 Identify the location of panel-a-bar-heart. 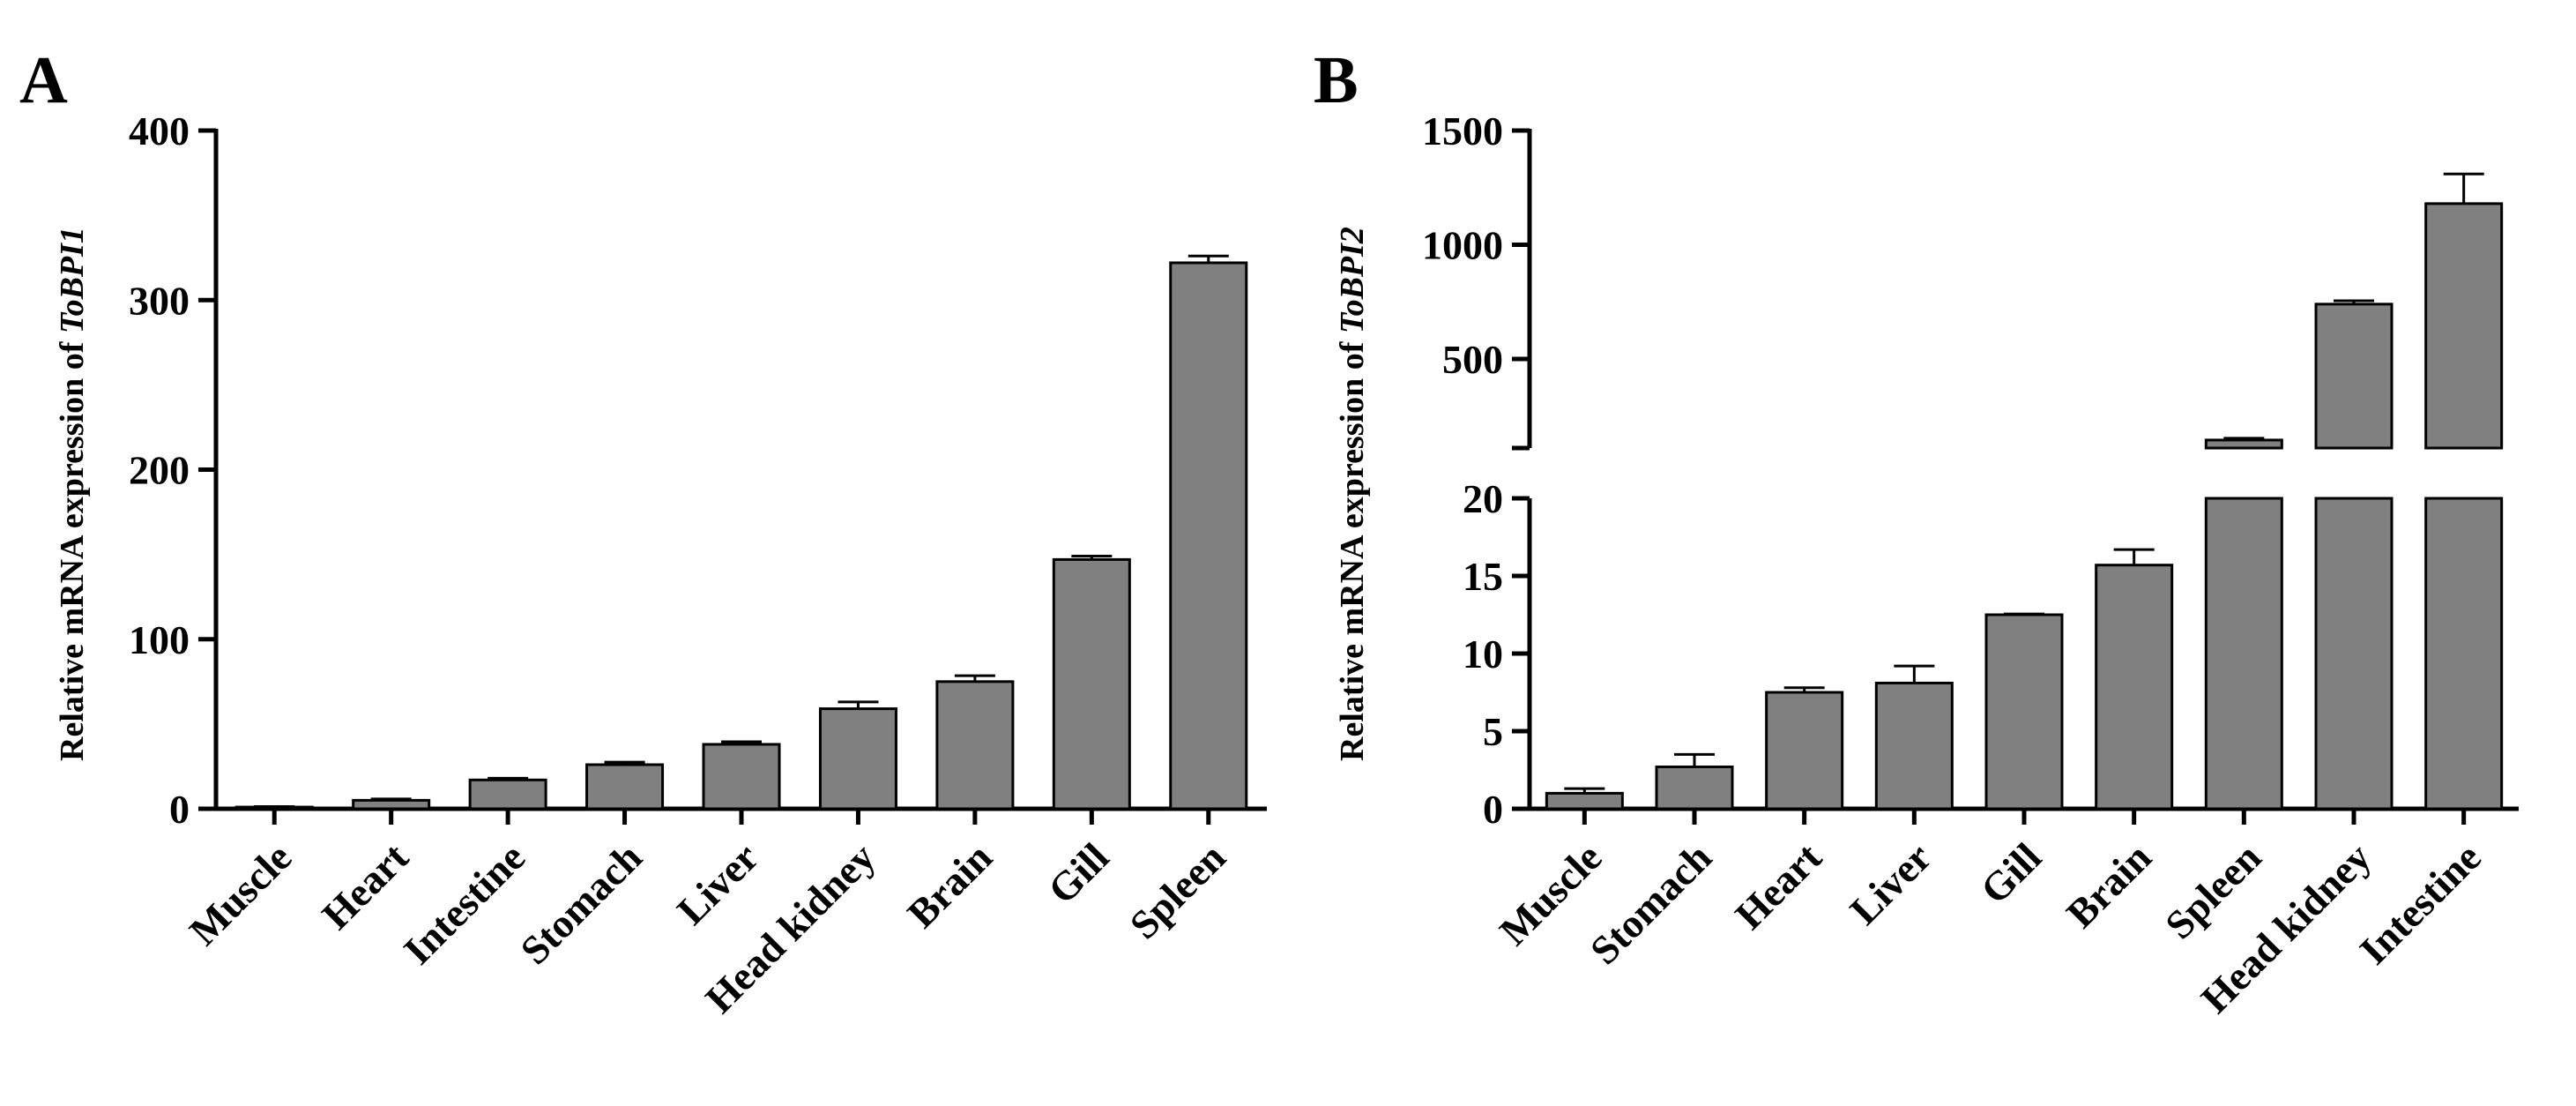
(392, 804).